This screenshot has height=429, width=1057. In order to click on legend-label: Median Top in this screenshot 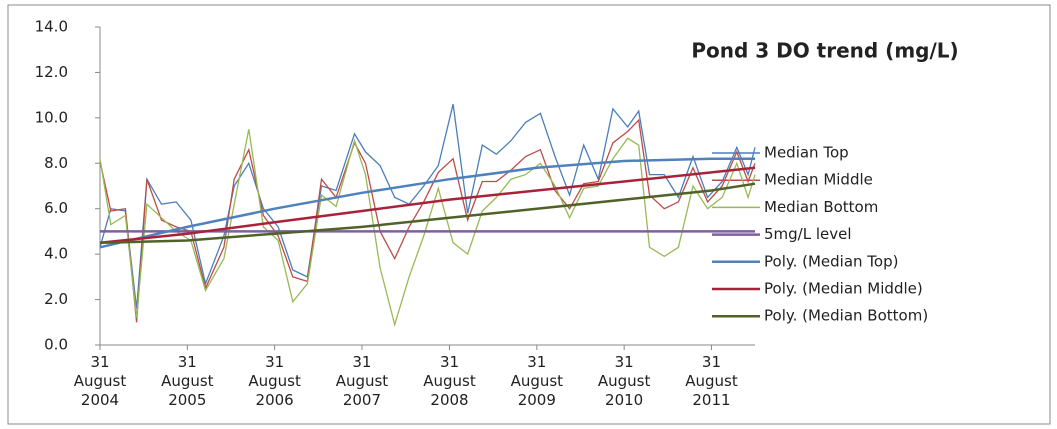, I will do `click(806, 153)`.